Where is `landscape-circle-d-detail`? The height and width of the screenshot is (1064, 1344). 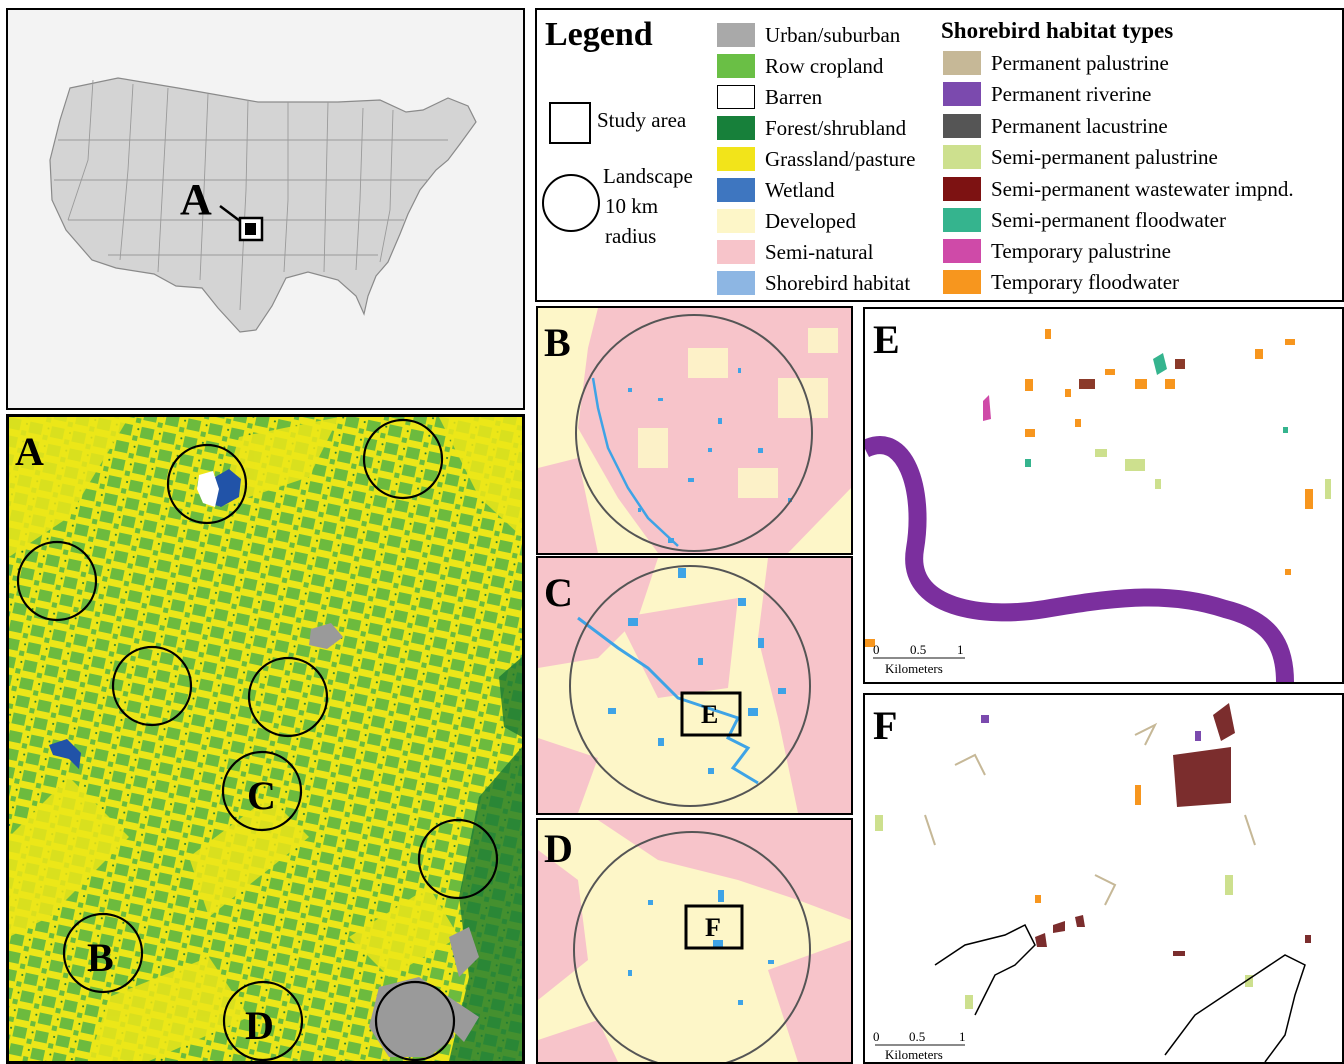
landscape-circle-d-detail is located at coordinates (692, 946).